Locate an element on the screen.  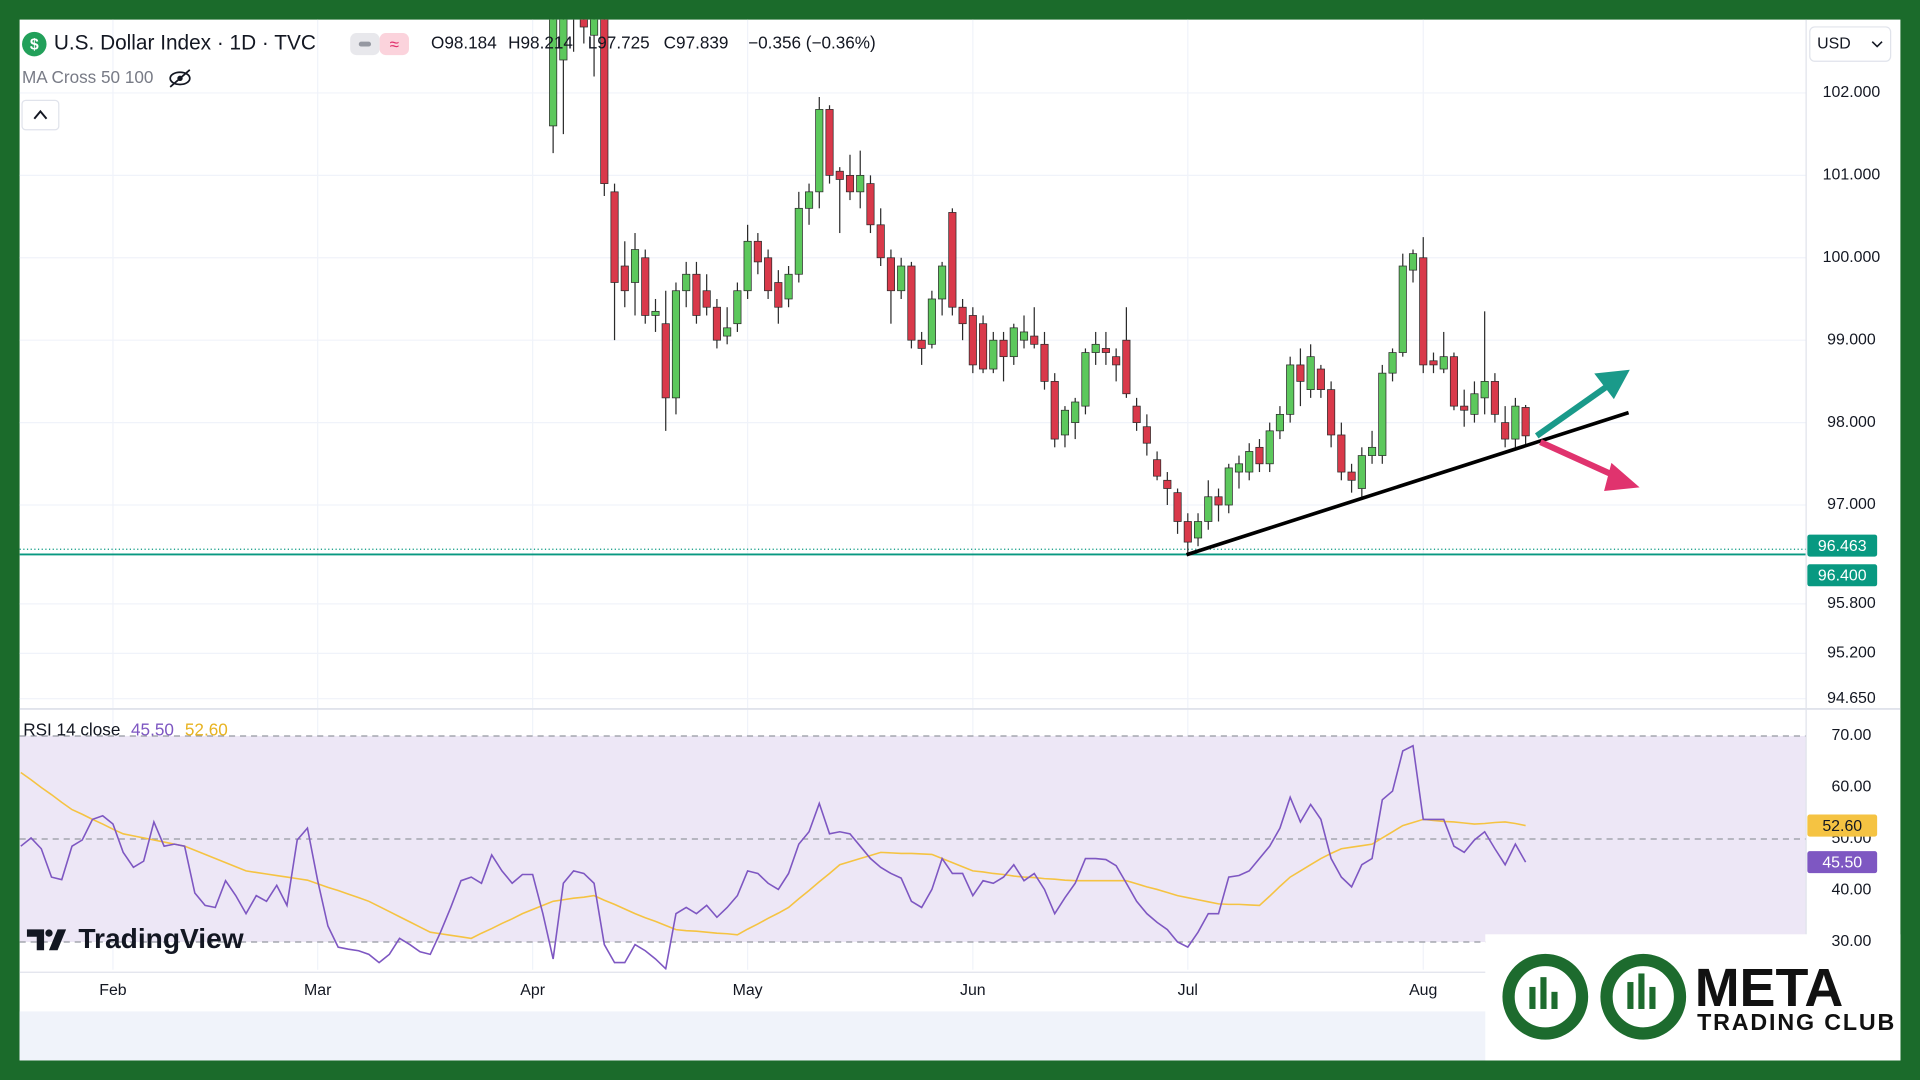
price-tick-label: 101.000 is located at coordinates (1852, 175).